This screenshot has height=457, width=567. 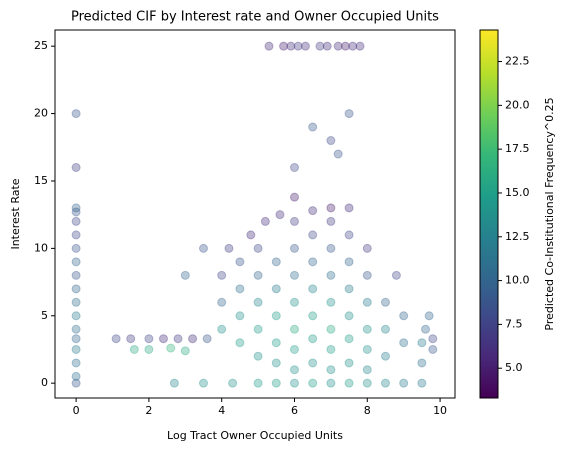 What do you see at coordinates (514, 323) in the screenshot?
I see `colorbar-tick-label: 7.5` at bounding box center [514, 323].